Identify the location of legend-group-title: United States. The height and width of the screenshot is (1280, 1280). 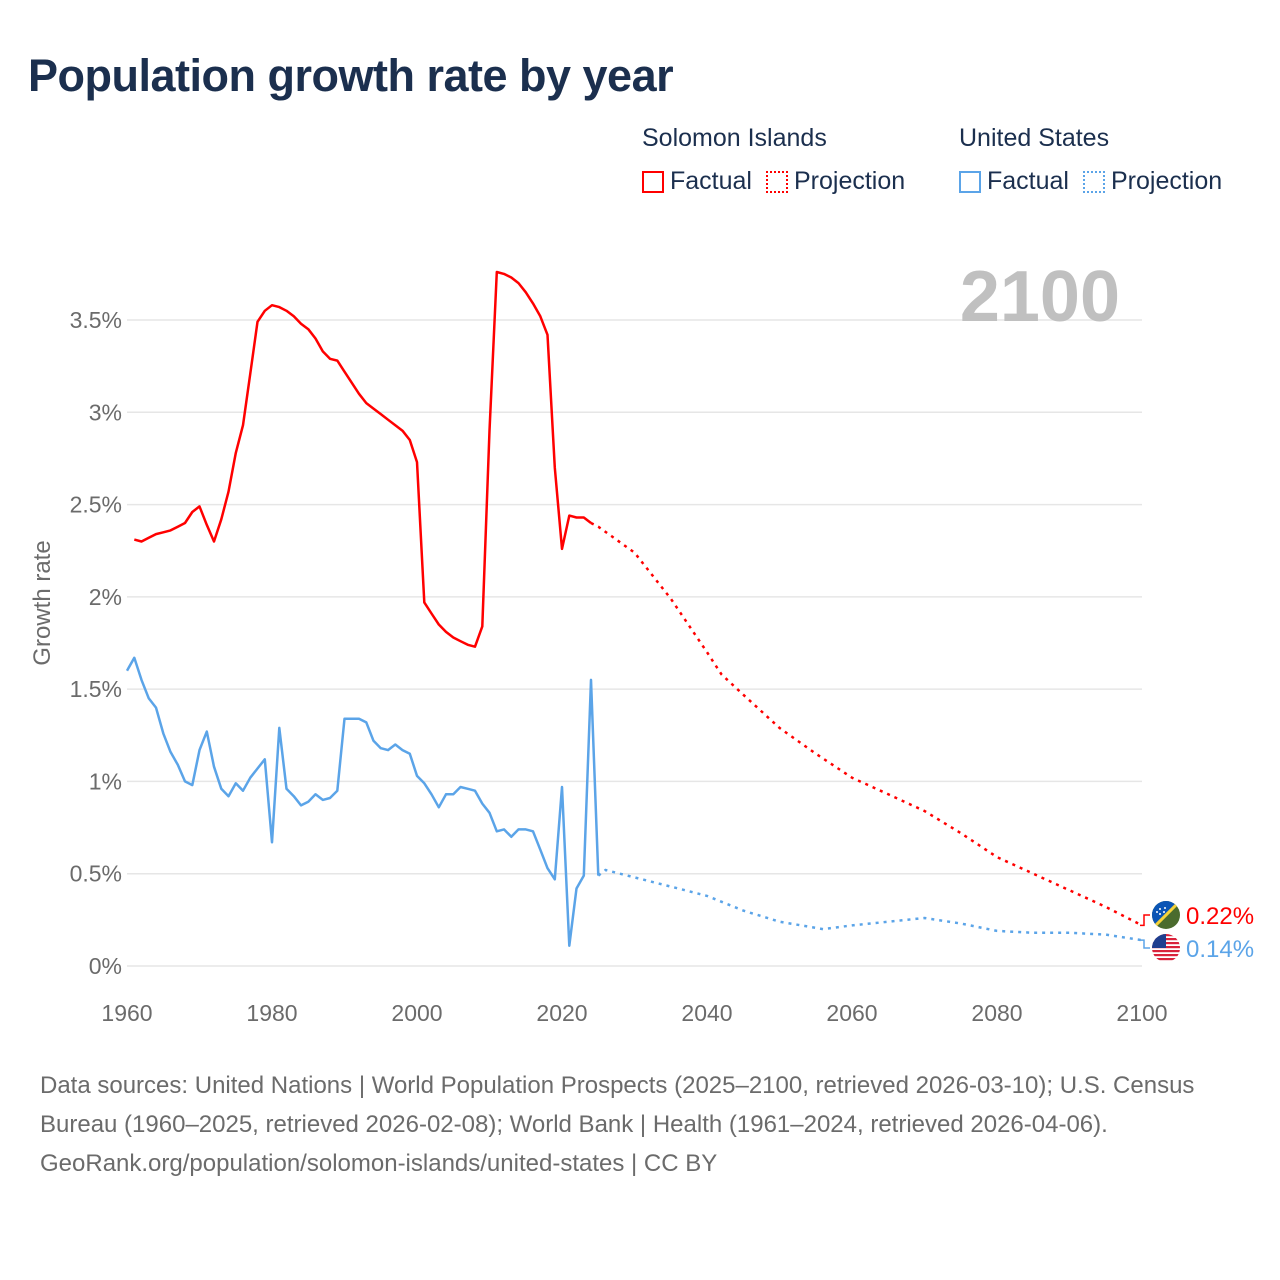
(1034, 138).